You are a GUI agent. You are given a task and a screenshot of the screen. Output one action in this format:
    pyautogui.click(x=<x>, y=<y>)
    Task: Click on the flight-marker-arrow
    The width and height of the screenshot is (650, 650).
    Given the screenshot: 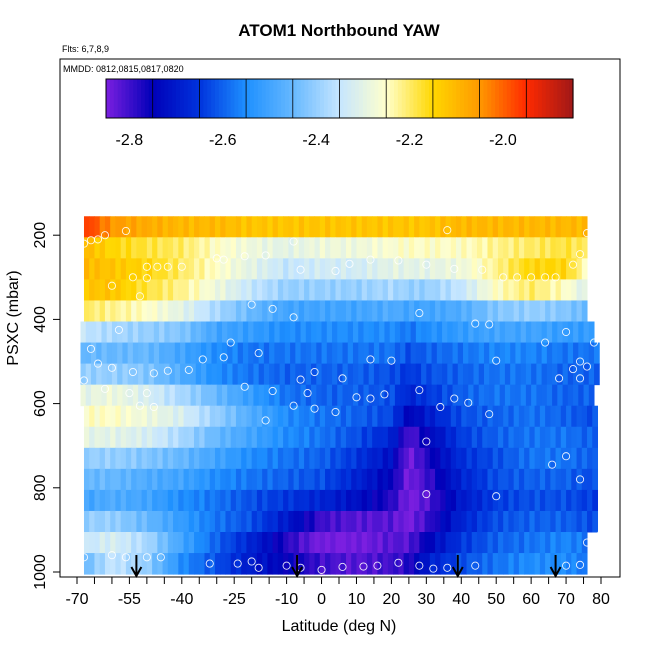 What is the action you would take?
    pyautogui.click(x=555, y=567)
    